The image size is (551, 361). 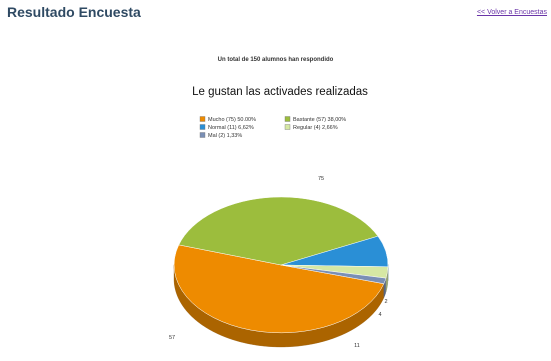 What do you see at coordinates (319, 120) in the screenshot?
I see `legend-label: Bastante (57) 38,00%` at bounding box center [319, 120].